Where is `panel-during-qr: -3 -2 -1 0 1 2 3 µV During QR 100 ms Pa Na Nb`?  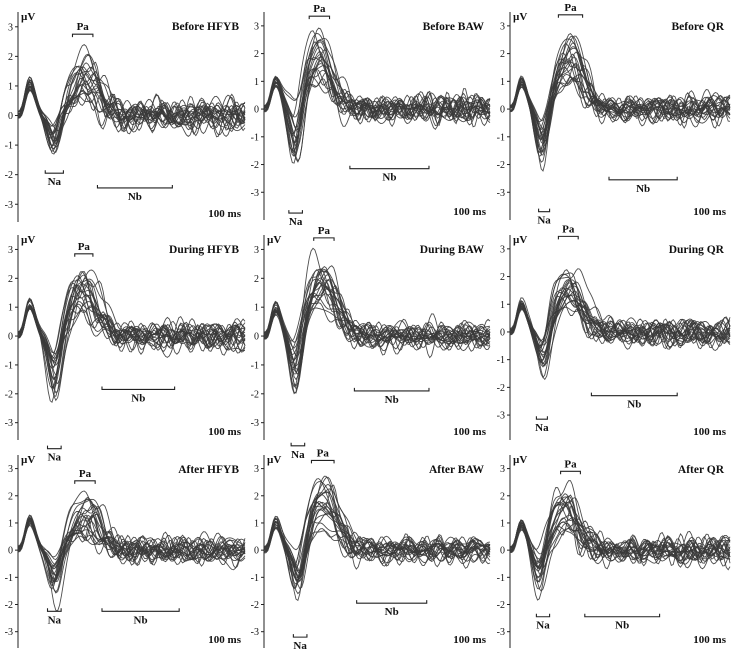
panel-during-qr: -3 -2 -1 0 1 2 3 µV During QR 100 ms Pa Na Nb is located at coordinates (614, 331).